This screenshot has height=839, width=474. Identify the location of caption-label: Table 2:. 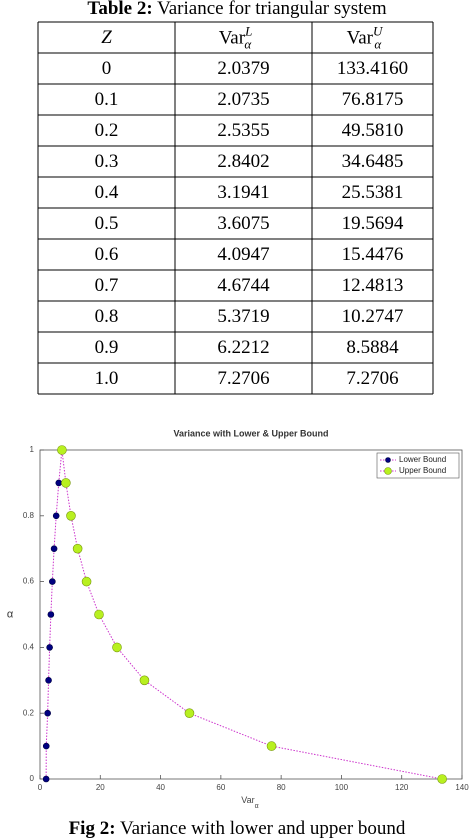
(119, 9).